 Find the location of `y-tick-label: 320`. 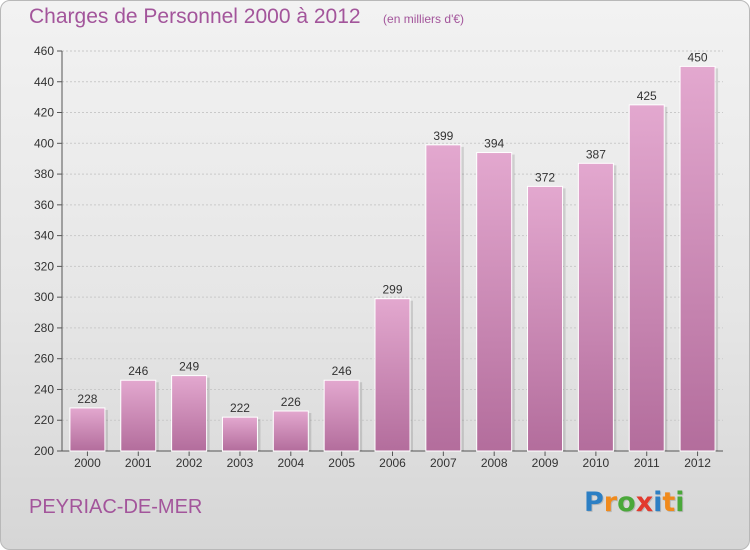

y-tick-label: 320 is located at coordinates (44, 266).